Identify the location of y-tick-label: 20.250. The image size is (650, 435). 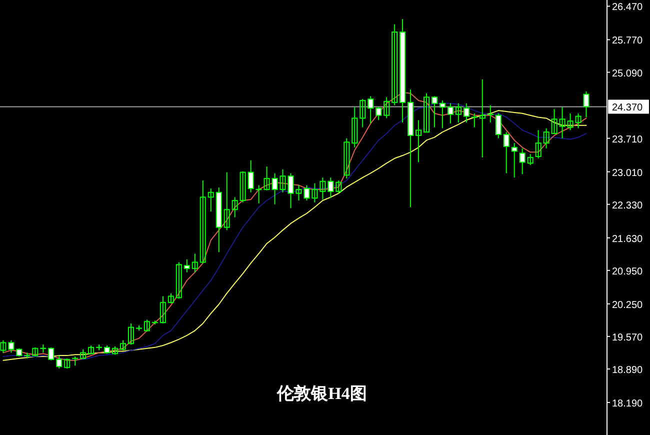
(628, 305).